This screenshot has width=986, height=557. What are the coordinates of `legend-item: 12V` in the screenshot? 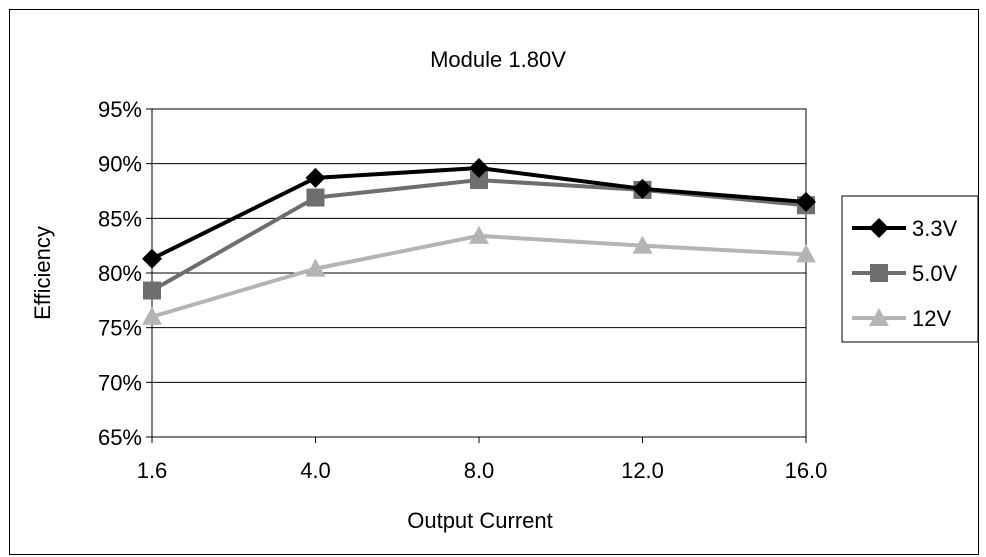 It's located at (901, 318).